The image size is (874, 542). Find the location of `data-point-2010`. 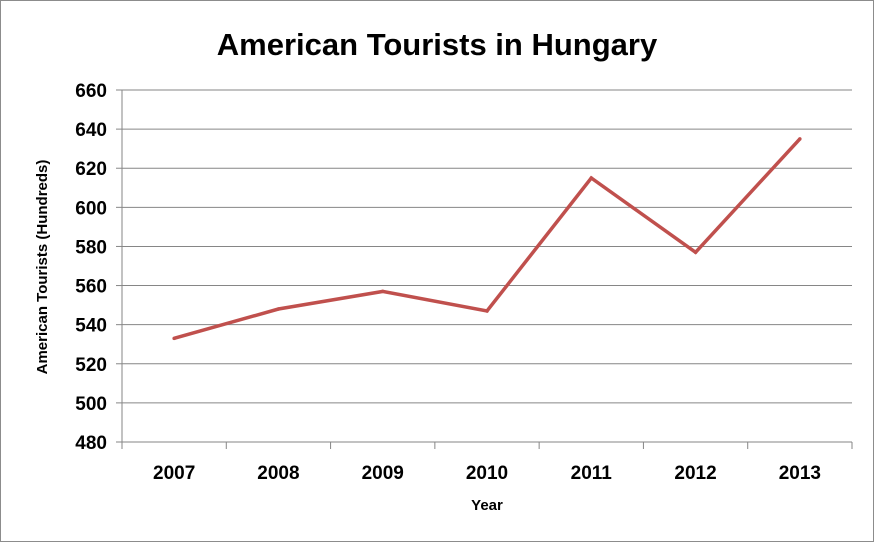

data-point-2010 is located at coordinates (487, 311).